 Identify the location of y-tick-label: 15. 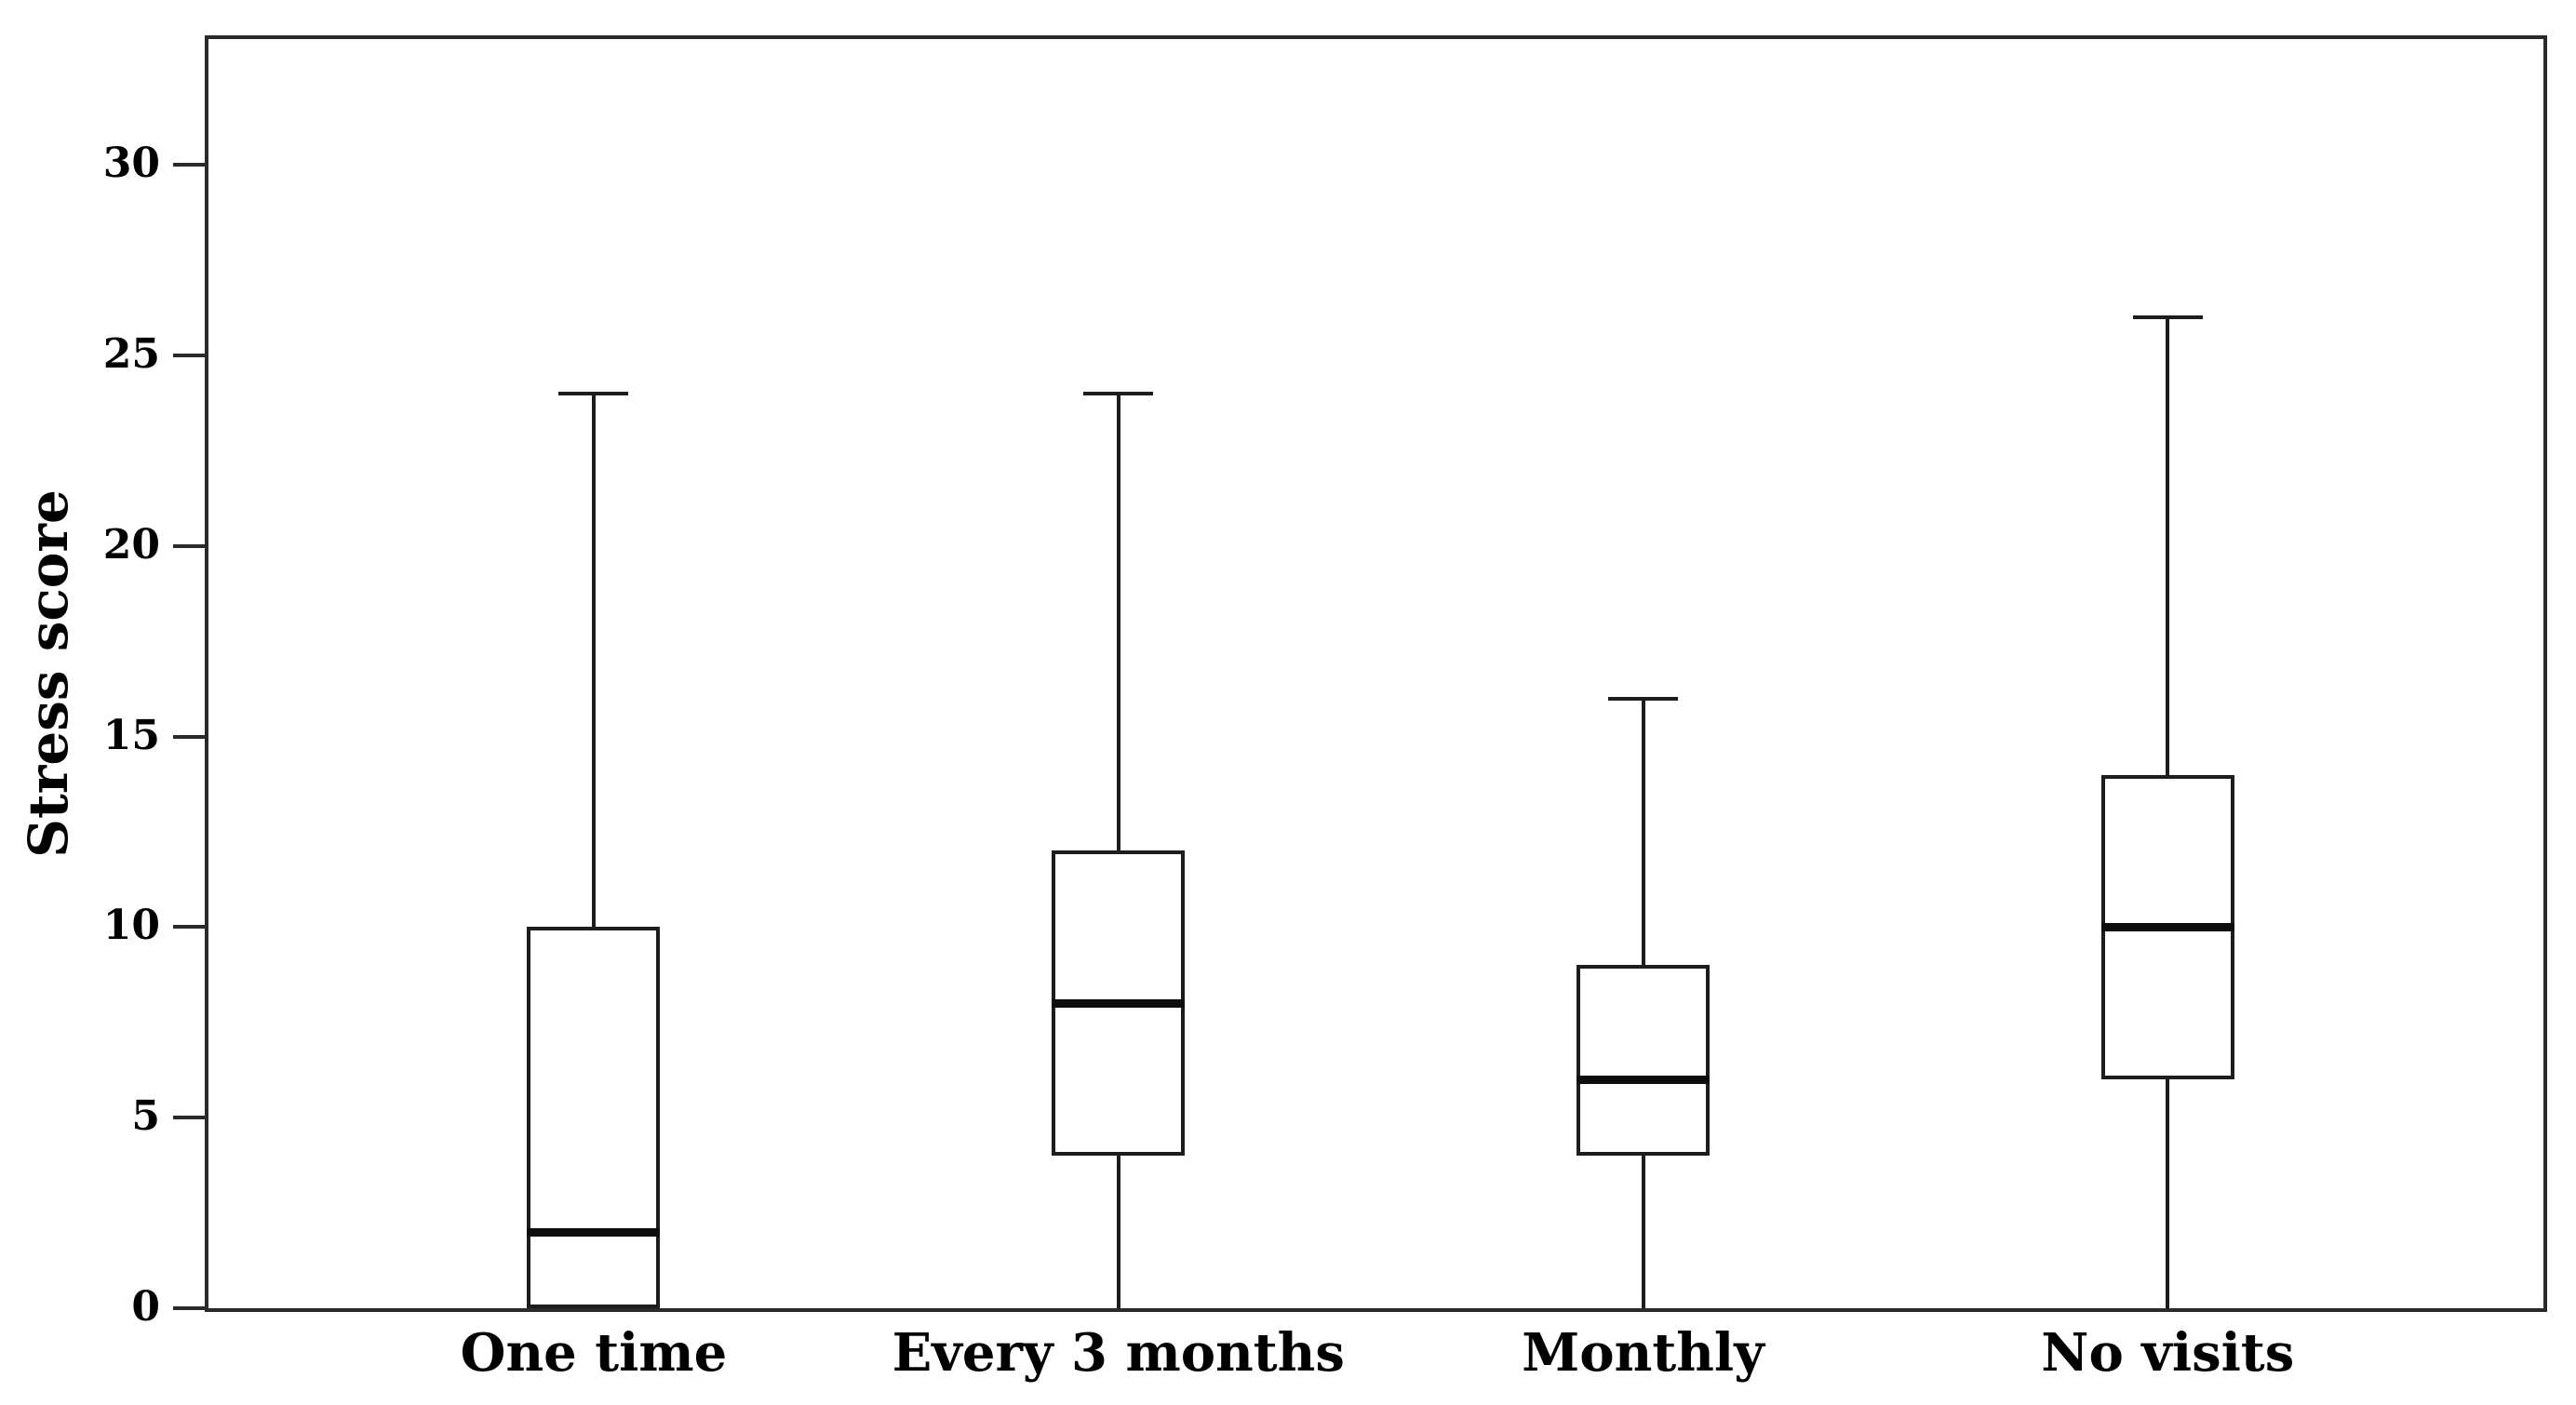
(131, 735).